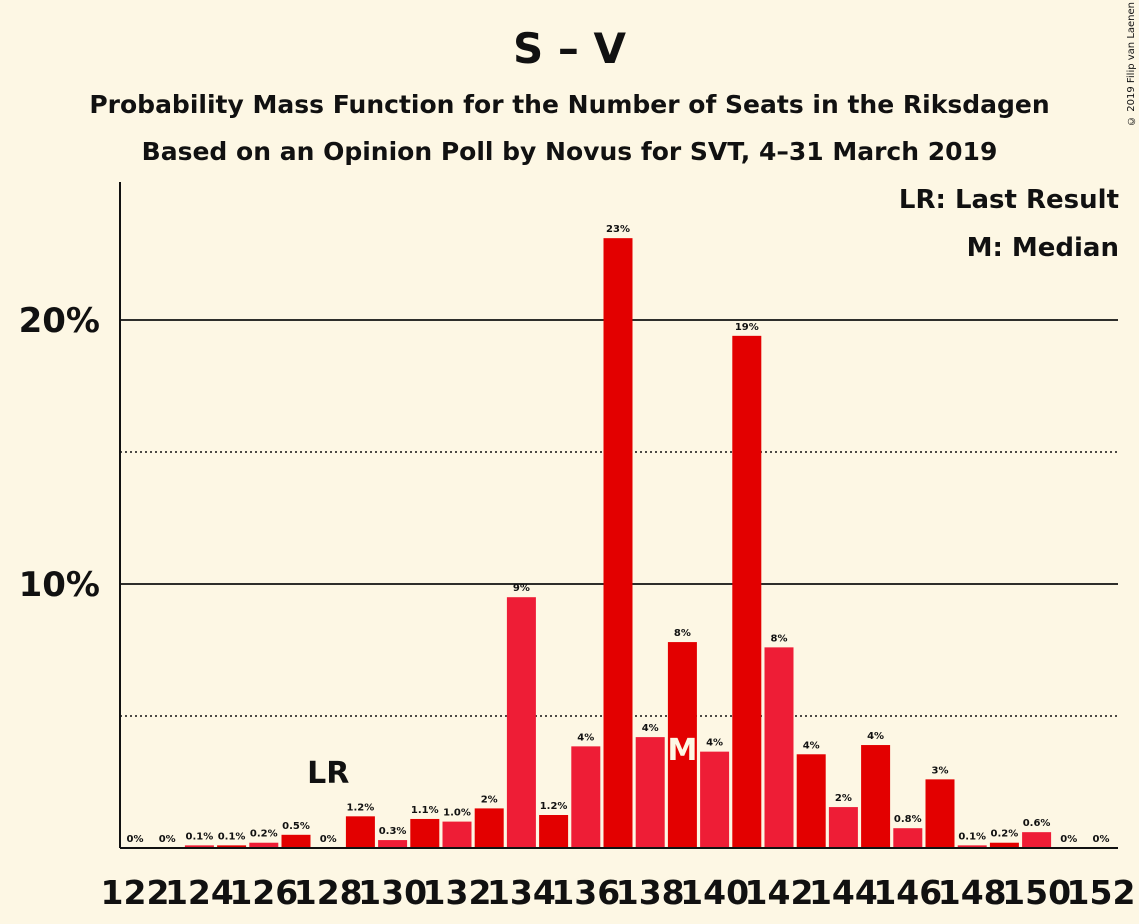  I want to click on data-label-130: 0.3%, so click(393, 831).